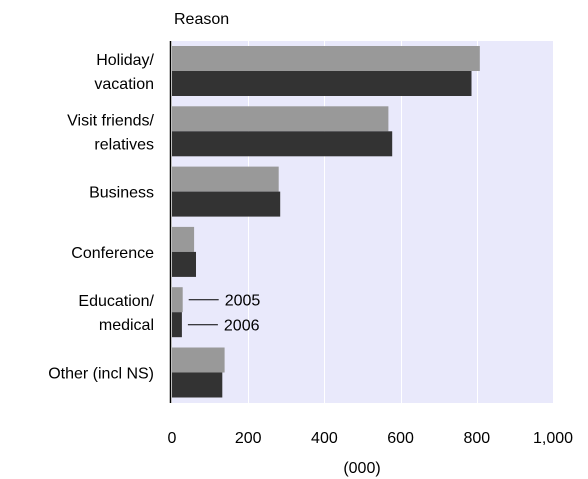 The height and width of the screenshot is (479, 588). I want to click on x-tick-label: 600, so click(400, 438).